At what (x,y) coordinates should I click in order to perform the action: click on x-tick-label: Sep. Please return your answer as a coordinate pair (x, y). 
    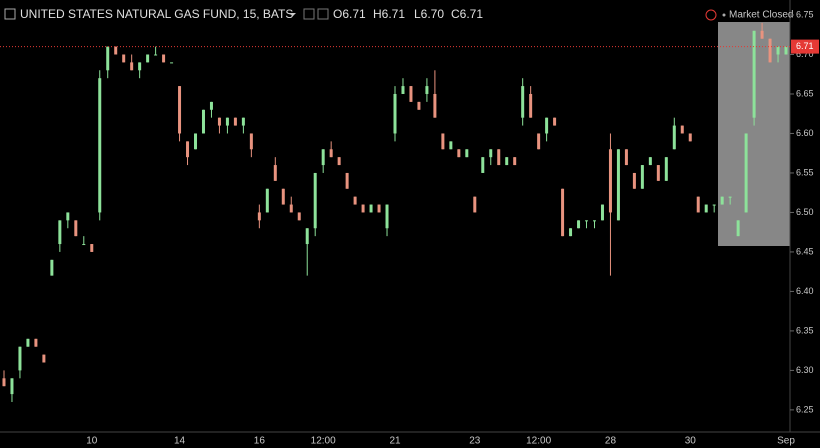
    Looking at the image, I should click on (786, 441).